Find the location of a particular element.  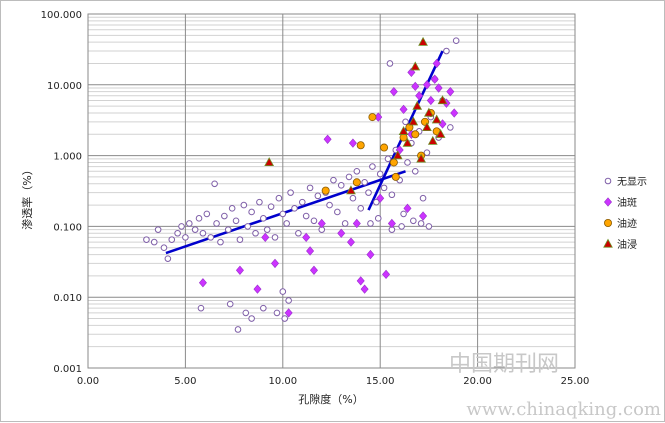

legend-label: 油浸 is located at coordinates (627, 244).